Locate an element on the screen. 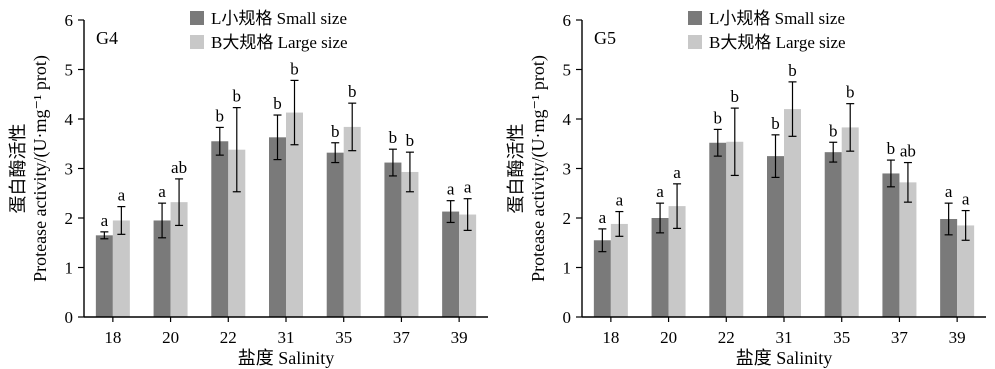 Image resolution: width=995 pixels, height=369 pixels. panel-label: G4 is located at coordinates (107, 38).